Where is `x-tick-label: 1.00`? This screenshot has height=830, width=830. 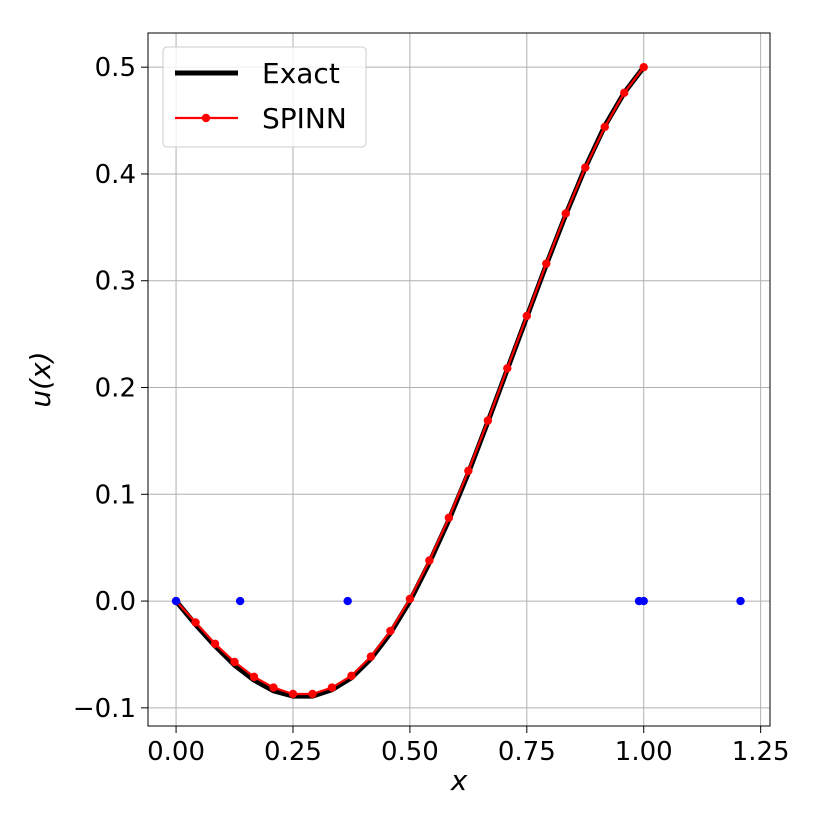 x-tick-label: 1.00 is located at coordinates (644, 752).